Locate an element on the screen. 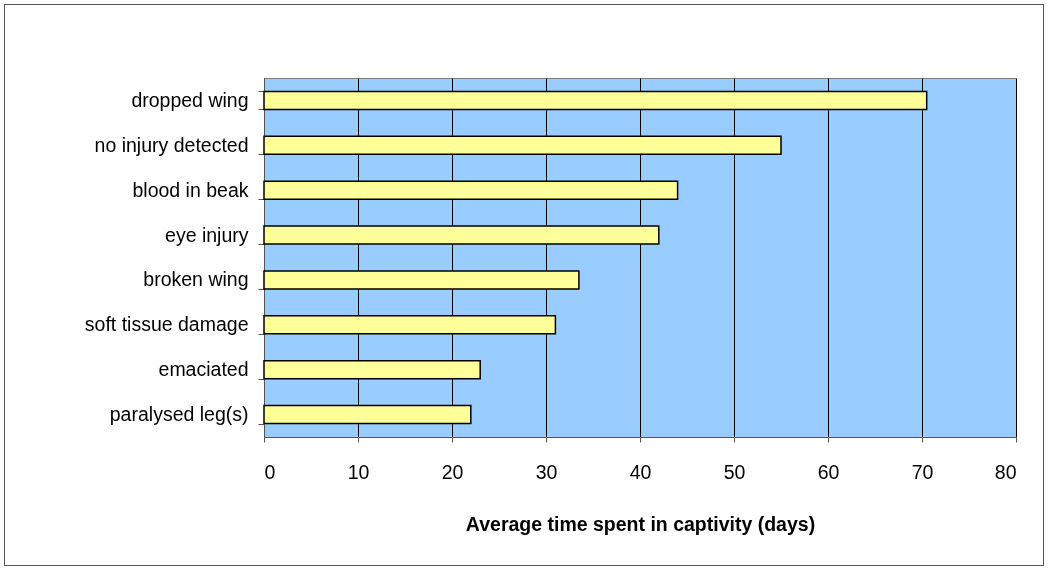  y-tick-label: dropped wing is located at coordinates (190, 99).